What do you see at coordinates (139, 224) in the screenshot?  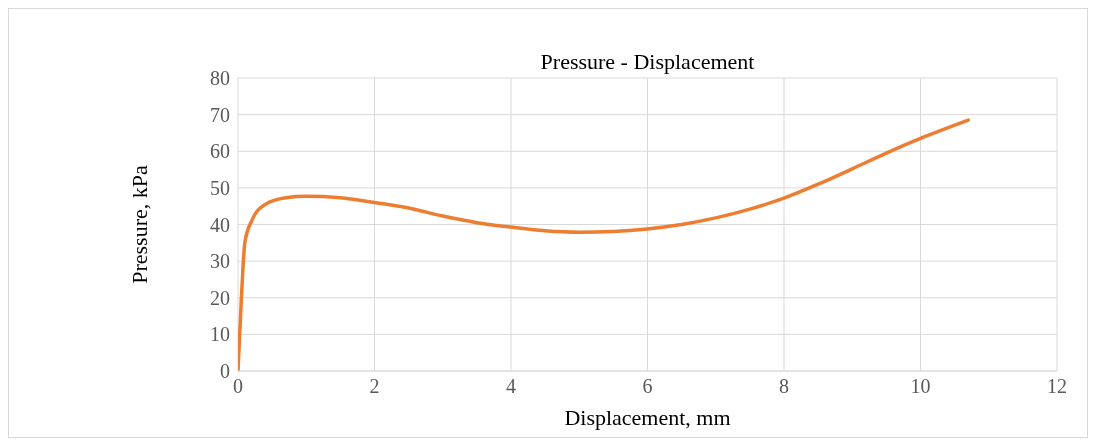 I see `y-axis-title: Pressure, kPa` at bounding box center [139, 224].